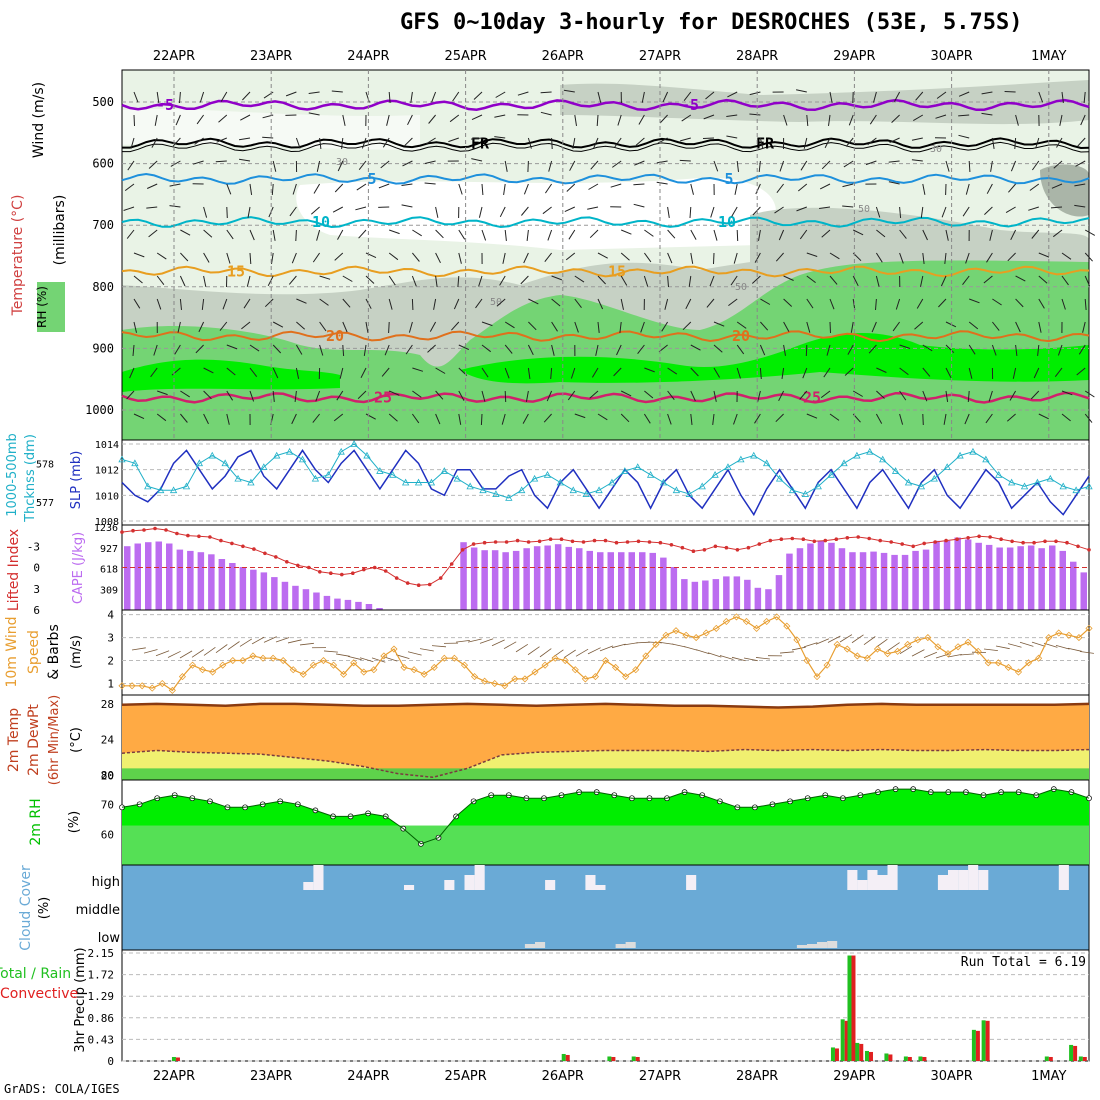 The image size is (1100, 1100). I want to click on rh2m-low-band, so click(605, 845).